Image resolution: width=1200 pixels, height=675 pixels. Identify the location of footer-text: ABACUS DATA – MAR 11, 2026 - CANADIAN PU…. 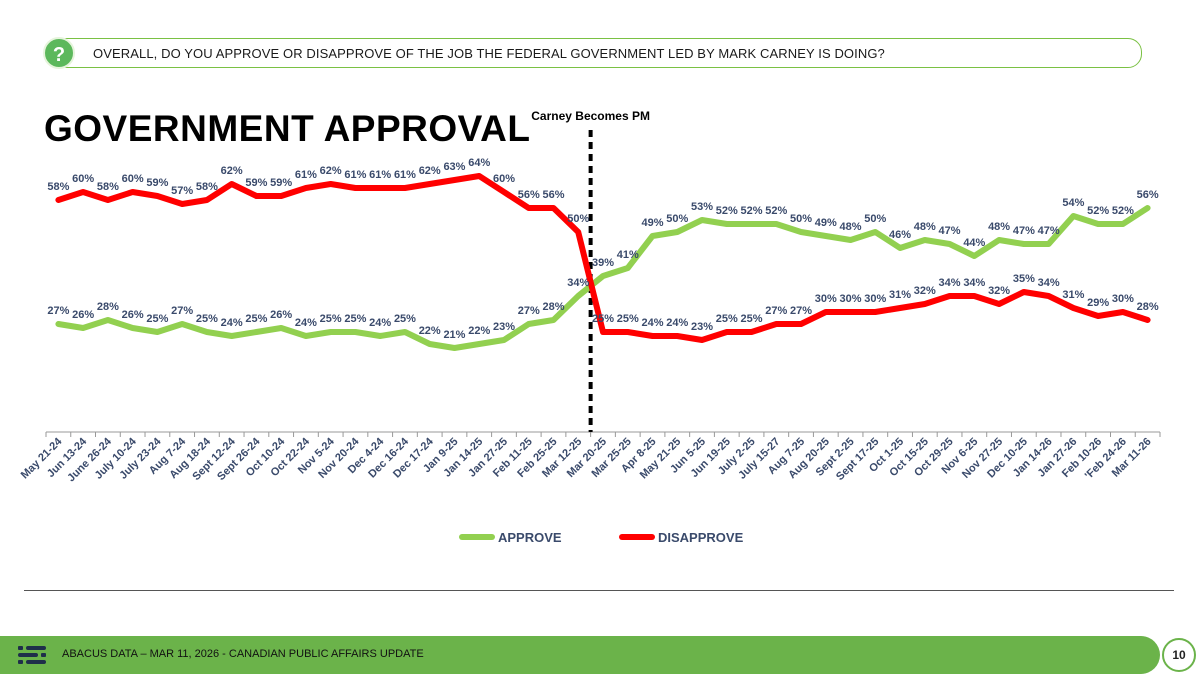
(243, 654).